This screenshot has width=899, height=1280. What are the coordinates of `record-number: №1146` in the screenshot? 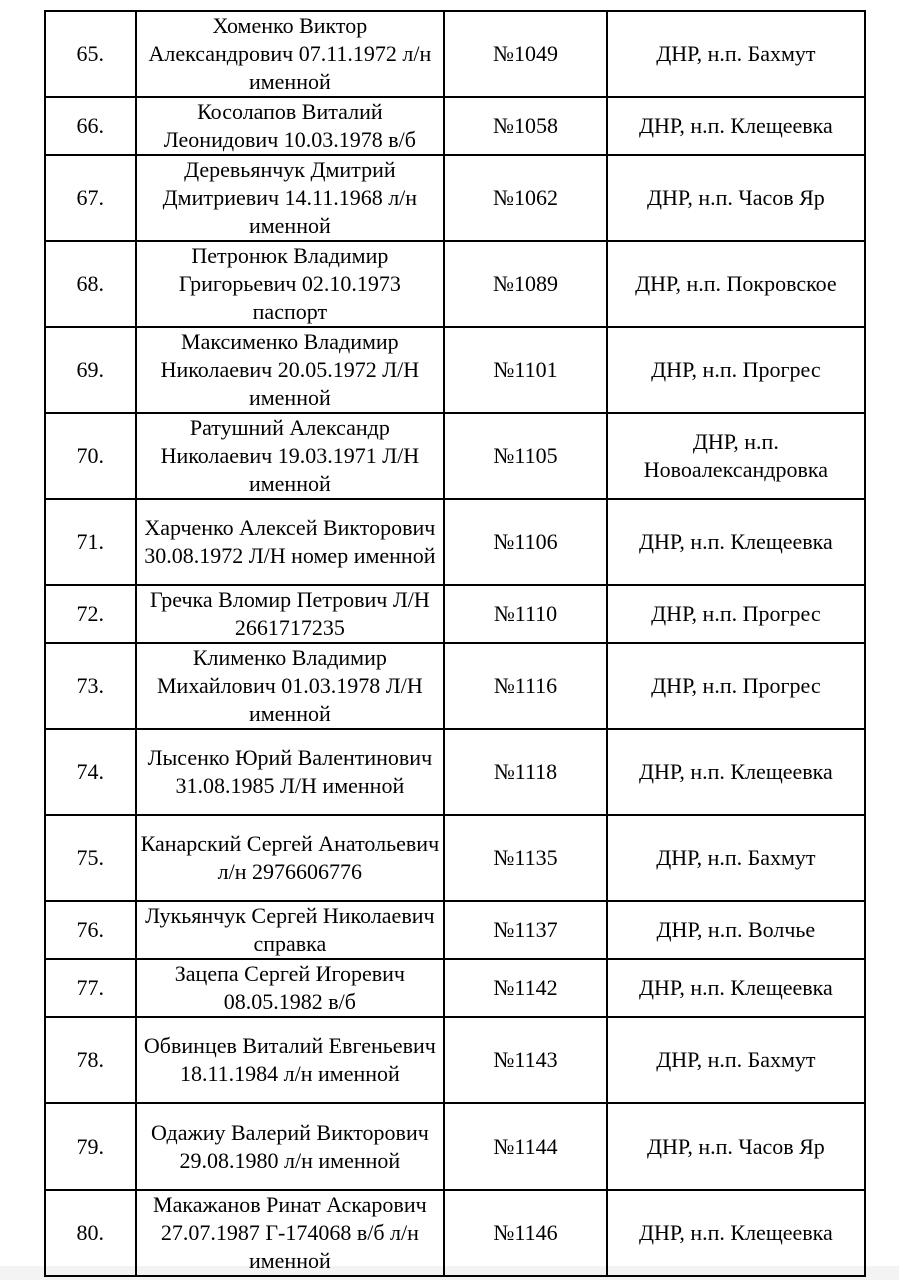 It's located at (525, 1233).